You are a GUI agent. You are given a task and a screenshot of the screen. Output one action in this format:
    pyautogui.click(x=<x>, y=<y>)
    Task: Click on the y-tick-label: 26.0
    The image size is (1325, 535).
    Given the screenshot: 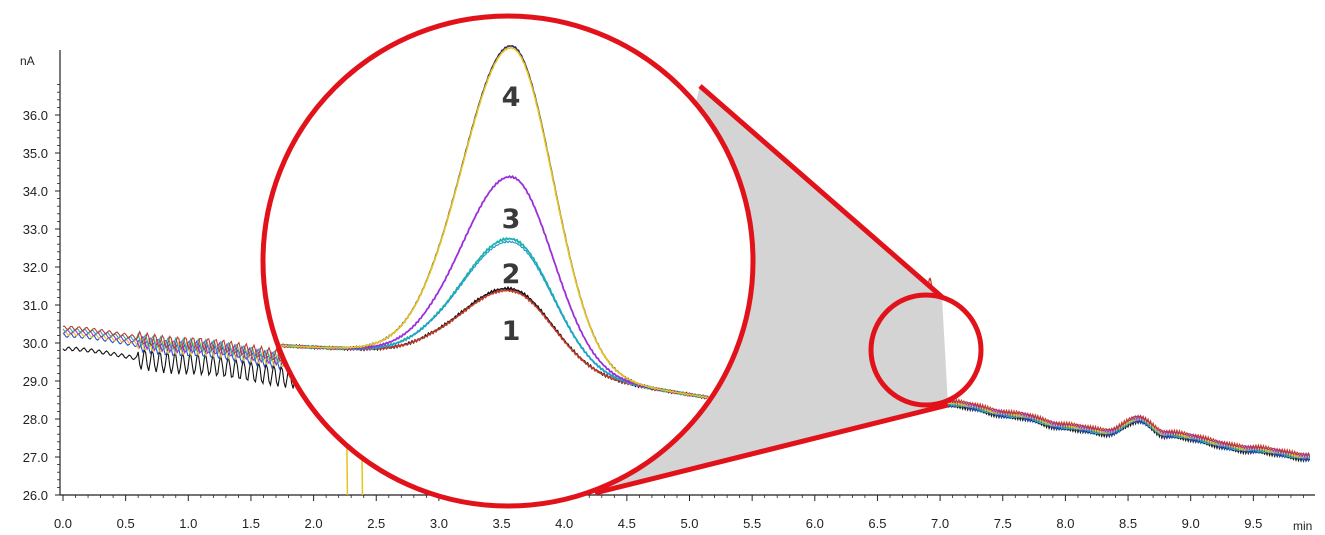 What is the action you would take?
    pyautogui.click(x=35, y=495)
    